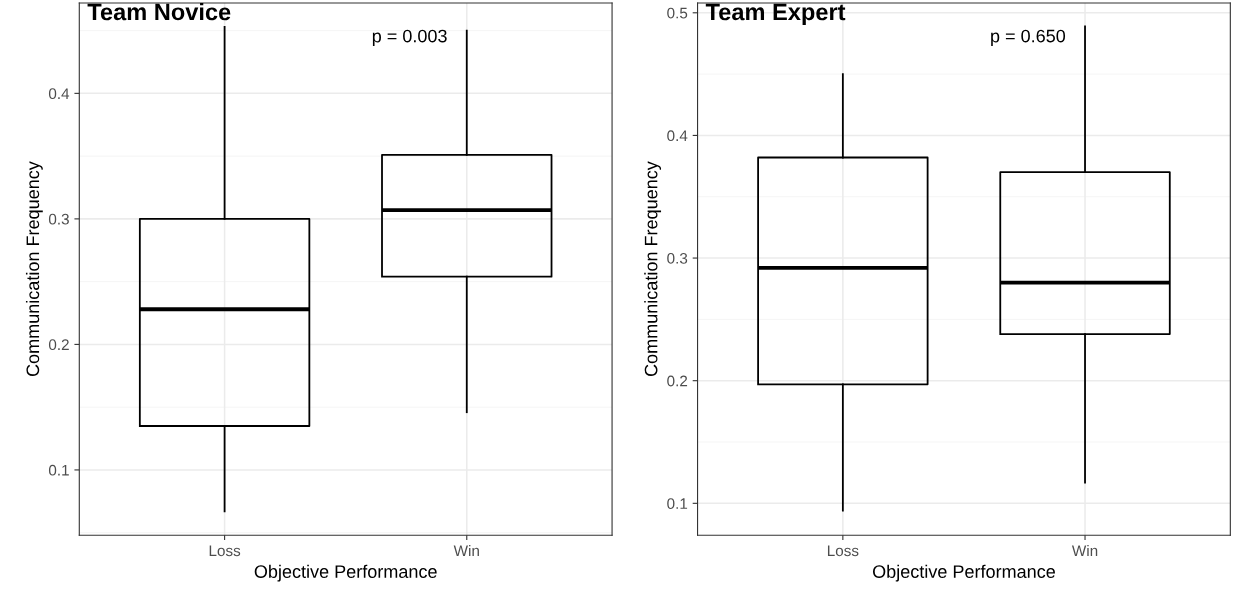 The width and height of the screenshot is (1239, 596). Describe the element at coordinates (159, 11) in the screenshot. I see `chart-title: Team Novice` at that location.